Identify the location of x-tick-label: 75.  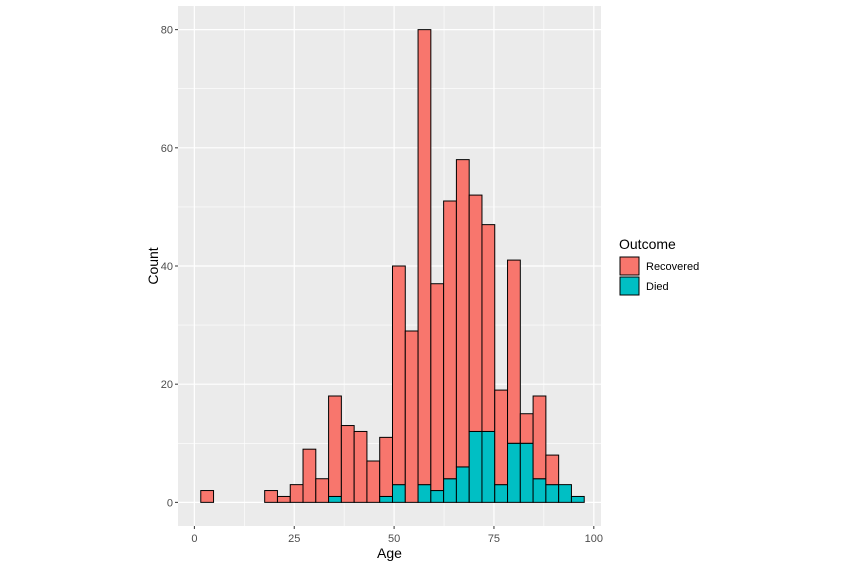
(494, 539).